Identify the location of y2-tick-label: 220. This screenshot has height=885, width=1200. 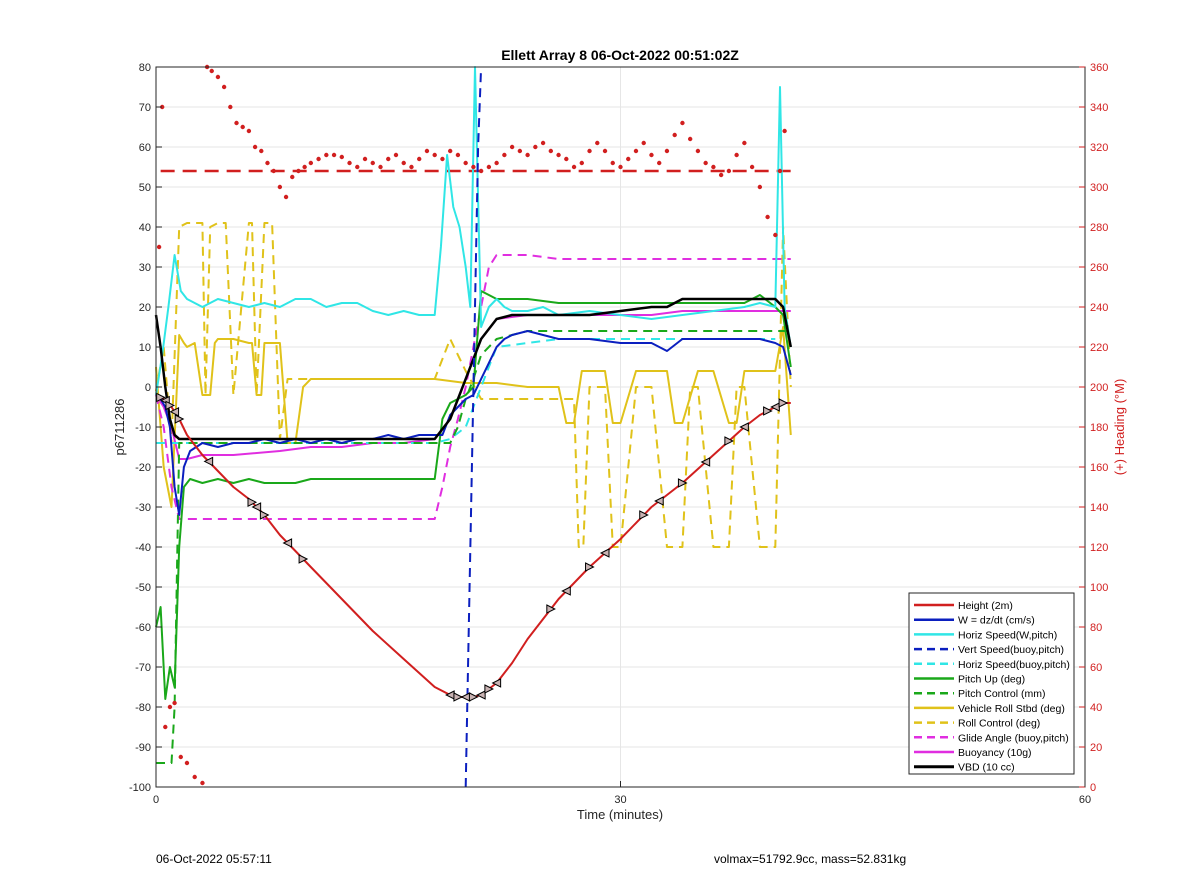
(1099, 348).